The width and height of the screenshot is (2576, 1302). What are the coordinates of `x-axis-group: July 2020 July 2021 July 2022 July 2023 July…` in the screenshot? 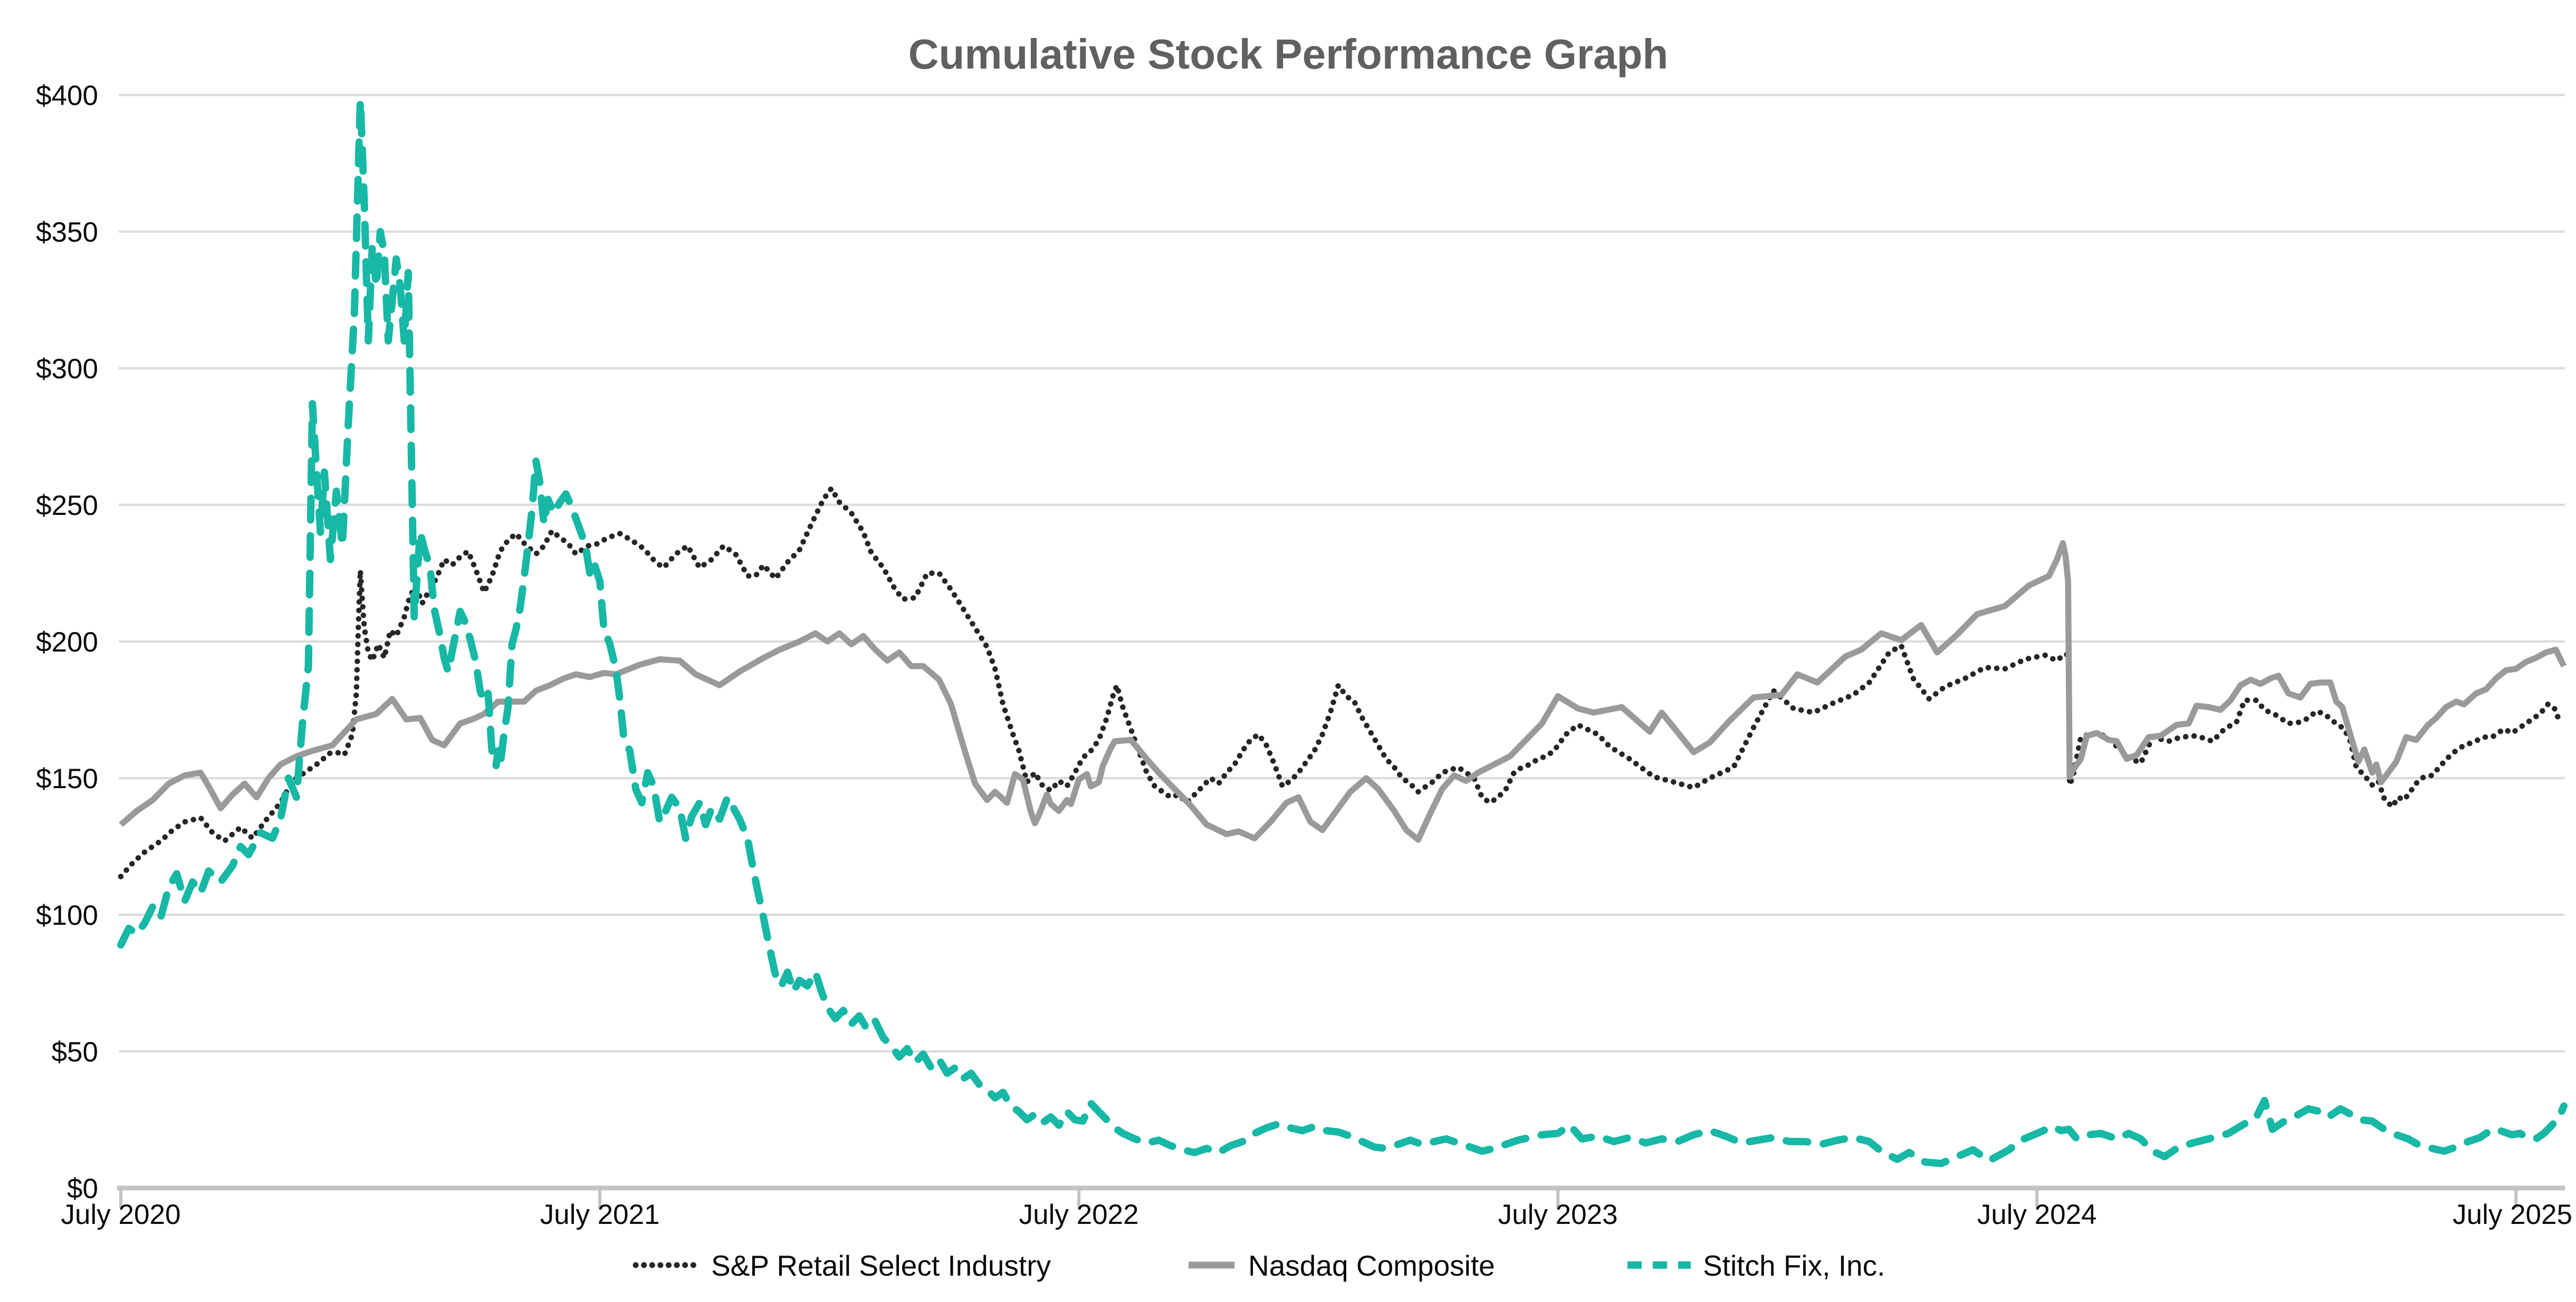 It's located at (1316, 1207).